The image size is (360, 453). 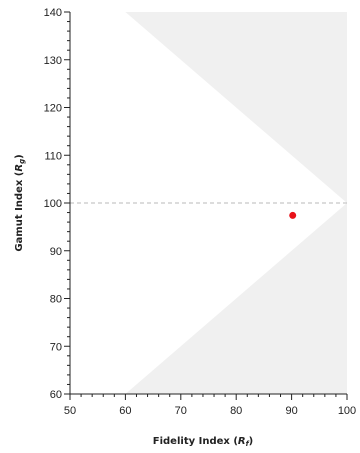 I want to click on x-axis-title: Fidelity Index (Rf), so click(x=203, y=442).